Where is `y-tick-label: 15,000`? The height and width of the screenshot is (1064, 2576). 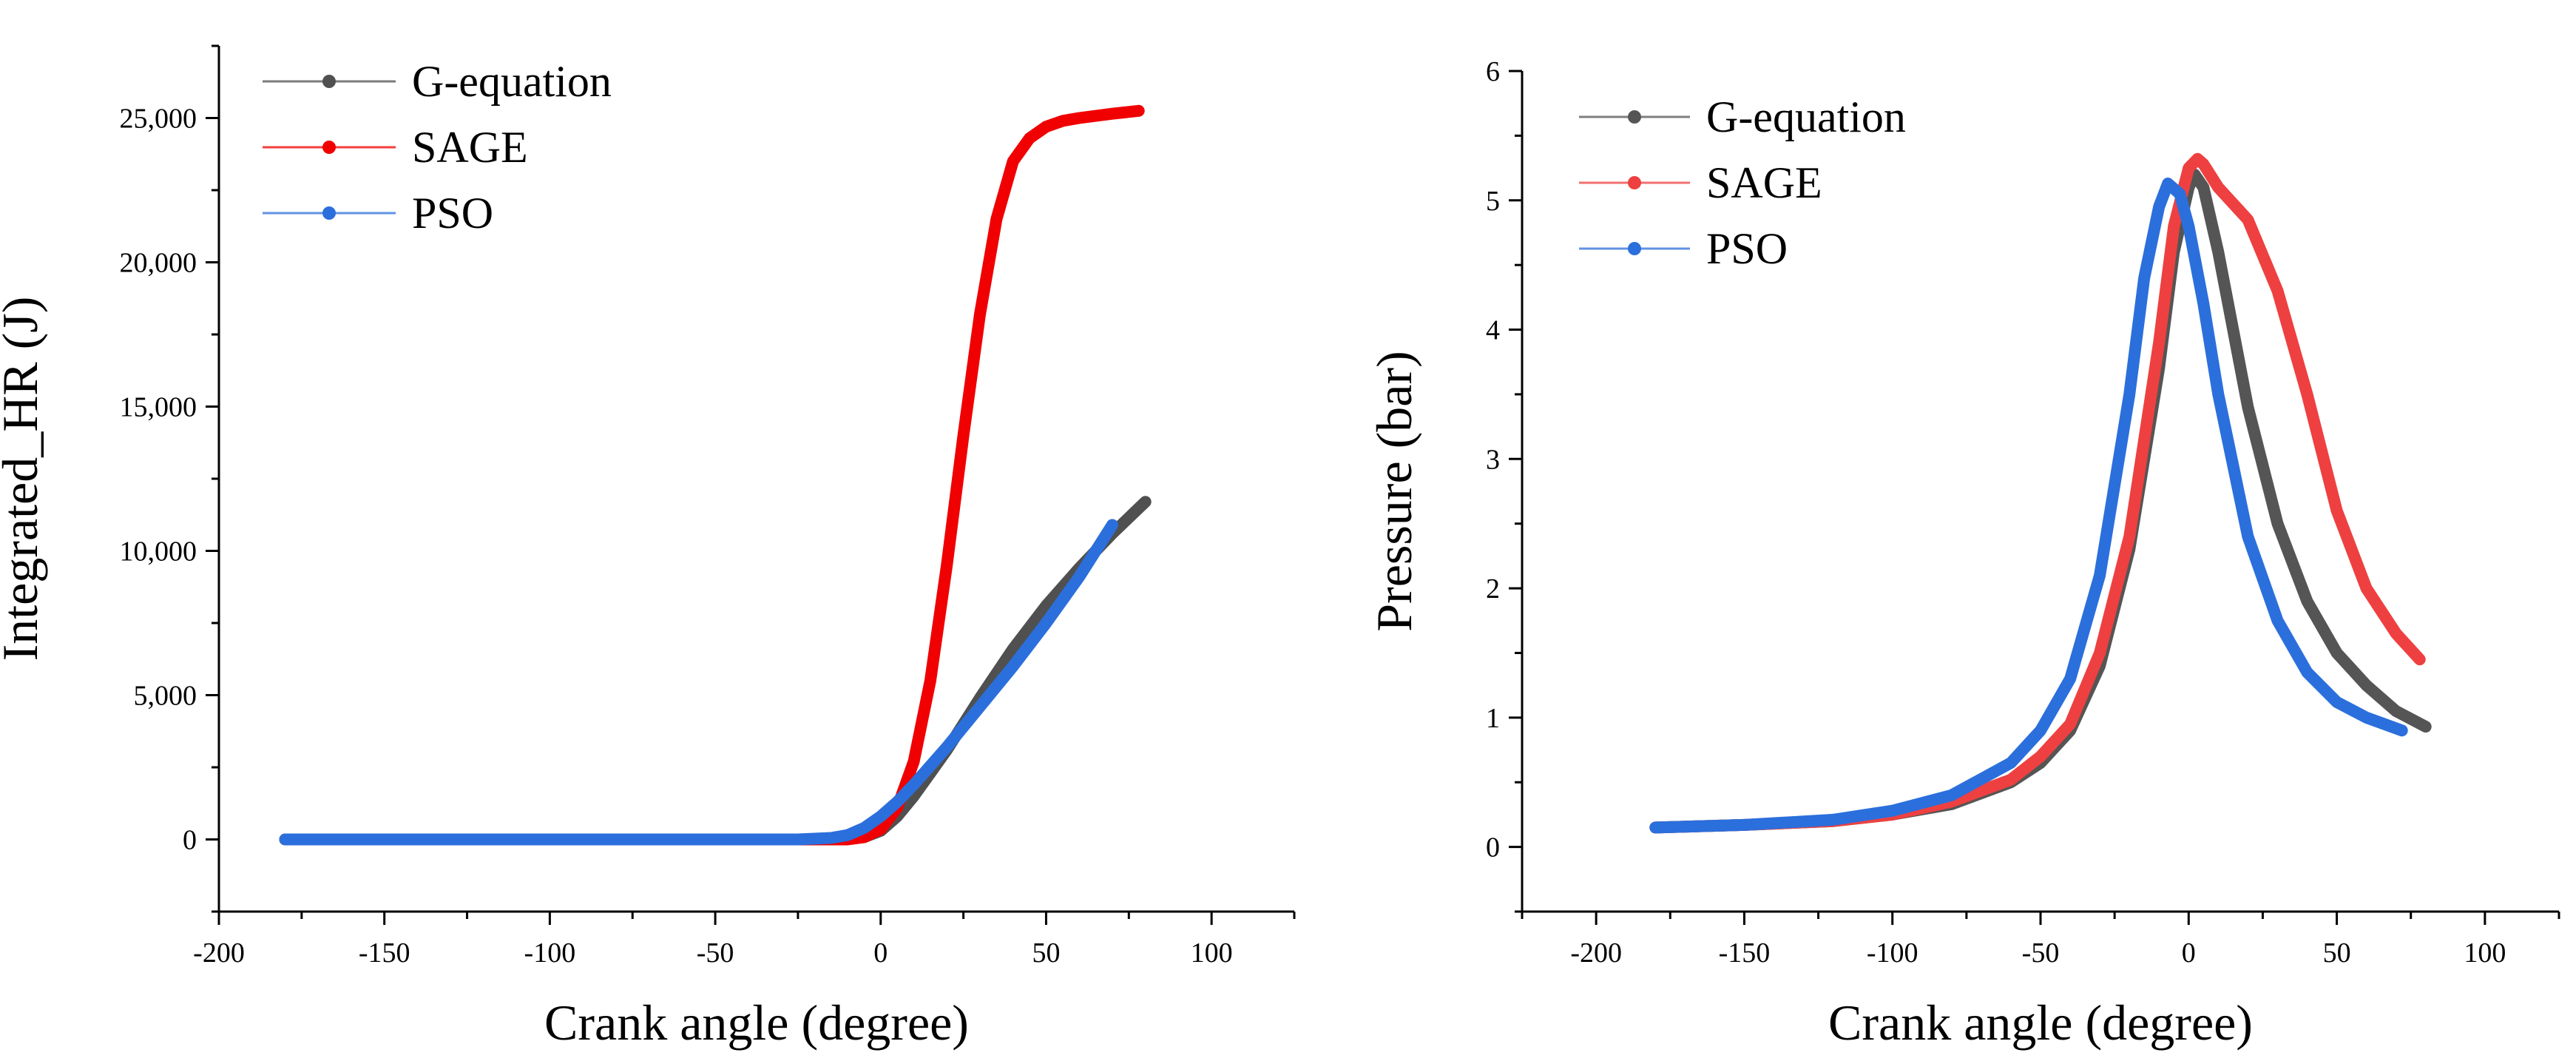
y-tick-label: 15,000 is located at coordinates (158, 407).